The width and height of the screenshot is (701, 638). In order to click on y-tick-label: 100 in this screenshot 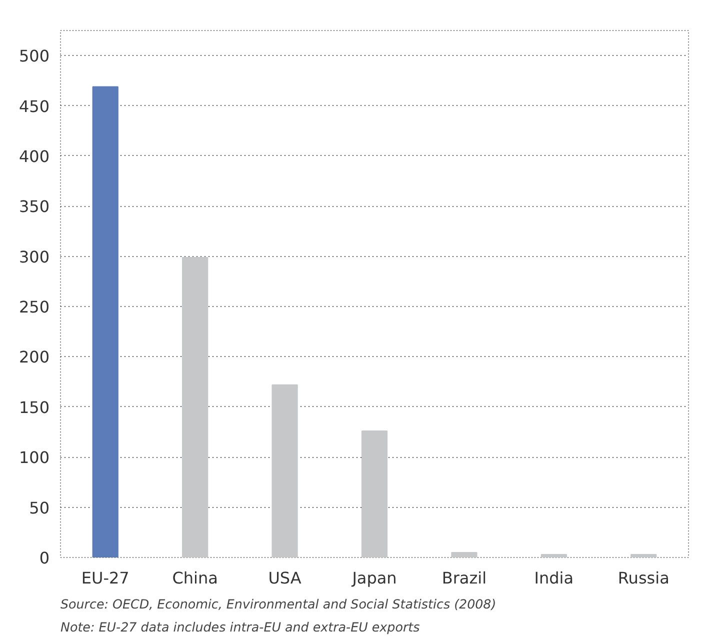, I will do `click(34, 458)`.